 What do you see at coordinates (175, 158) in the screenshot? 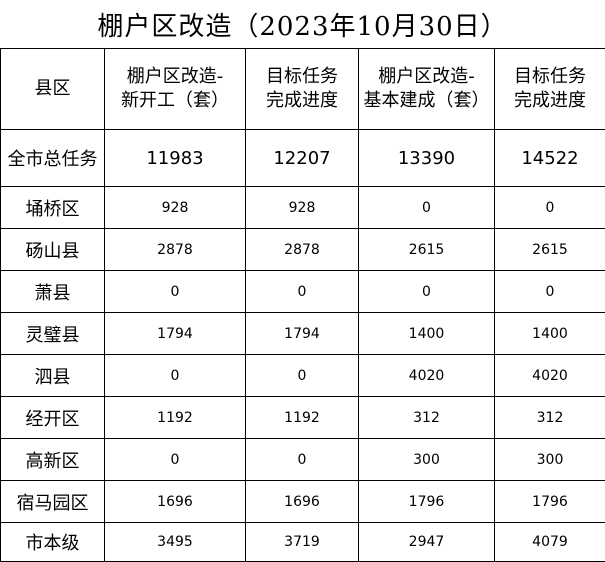
I see `cell-new-start: 11983` at bounding box center [175, 158].